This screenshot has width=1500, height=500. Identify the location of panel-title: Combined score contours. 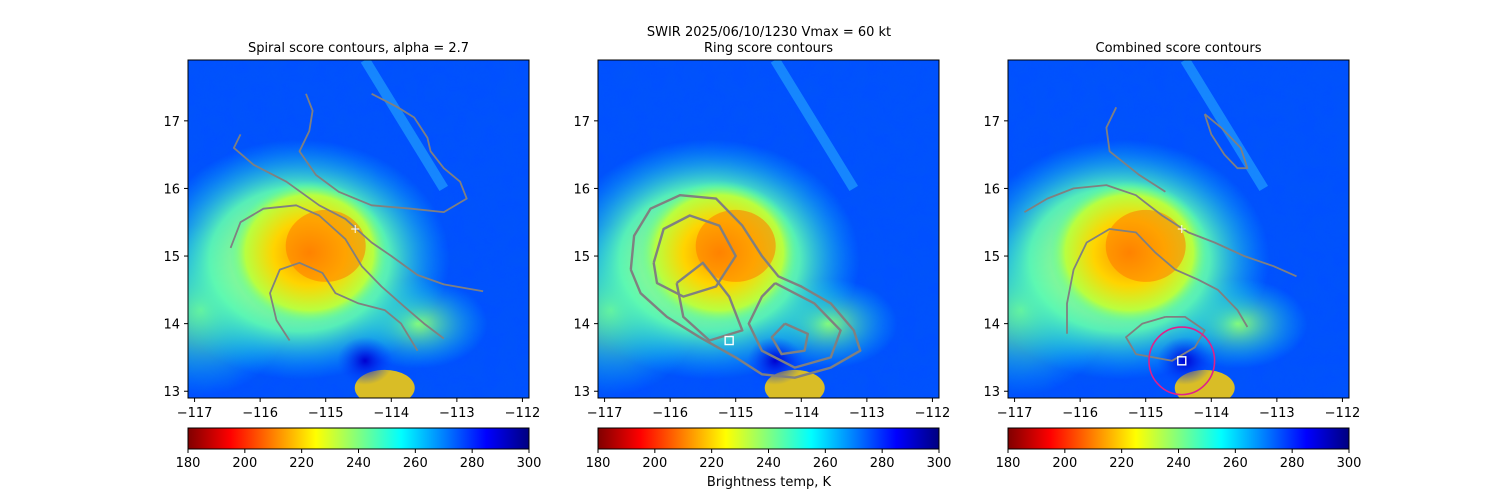
(1179, 48).